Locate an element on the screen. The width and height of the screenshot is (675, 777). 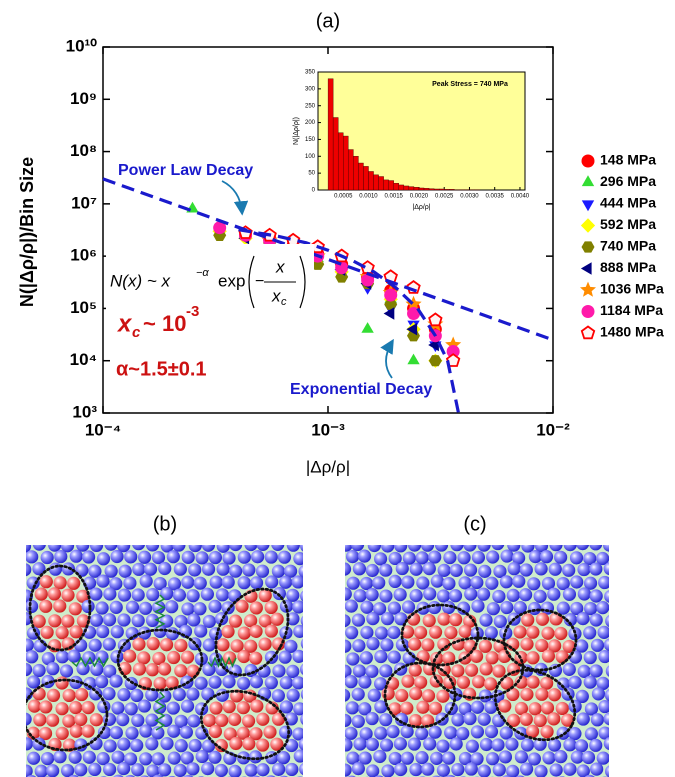
inset-x-label: |Δρ/ρ| is located at coordinates (421, 207).